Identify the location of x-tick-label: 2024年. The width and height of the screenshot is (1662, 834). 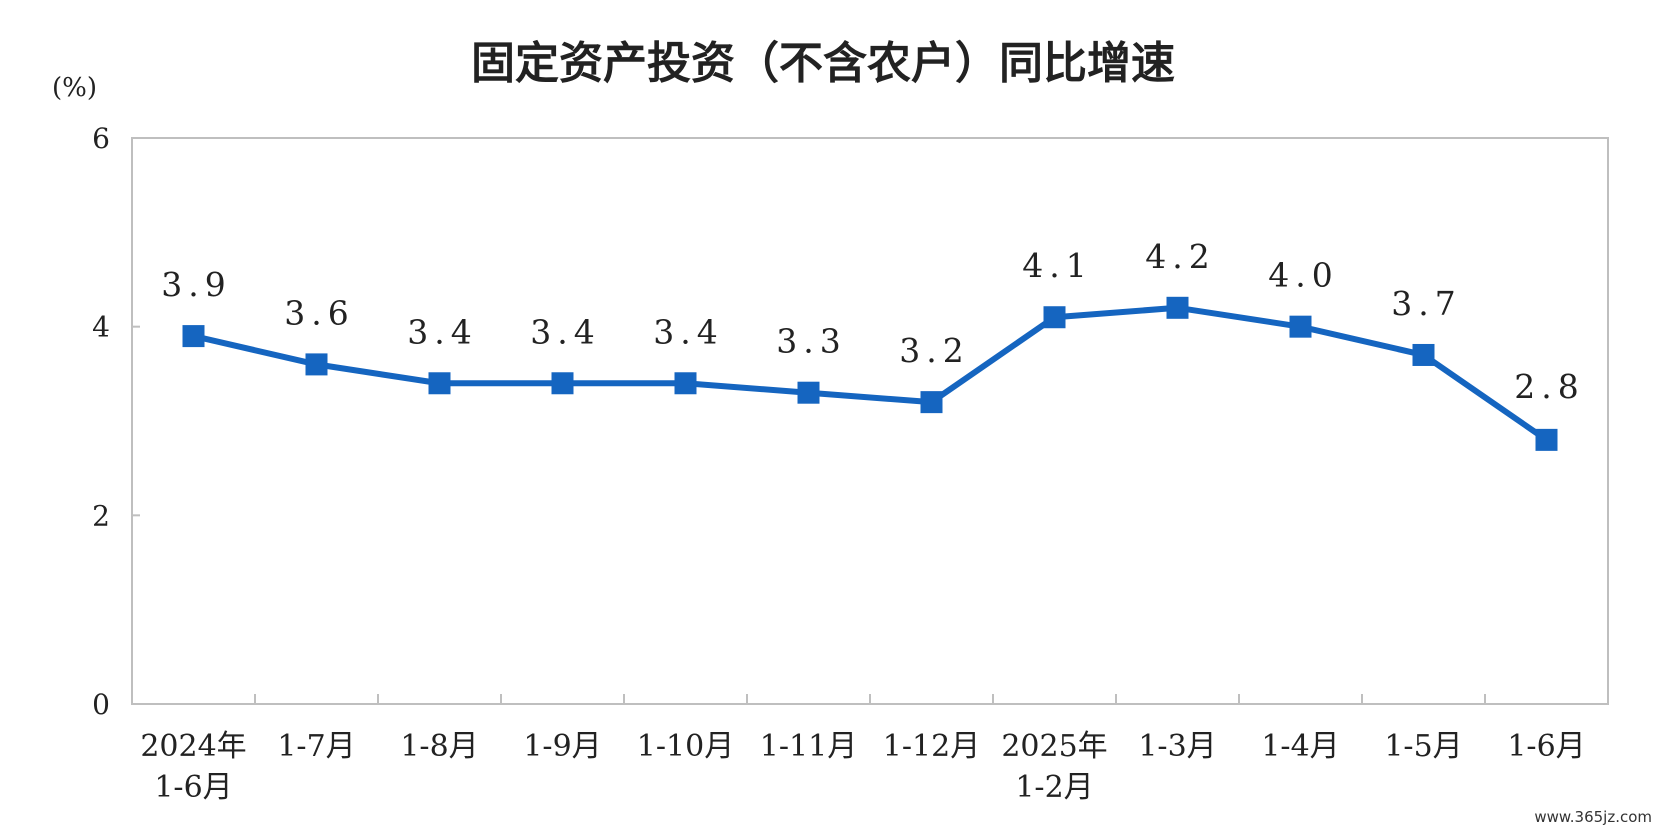
(193, 746).